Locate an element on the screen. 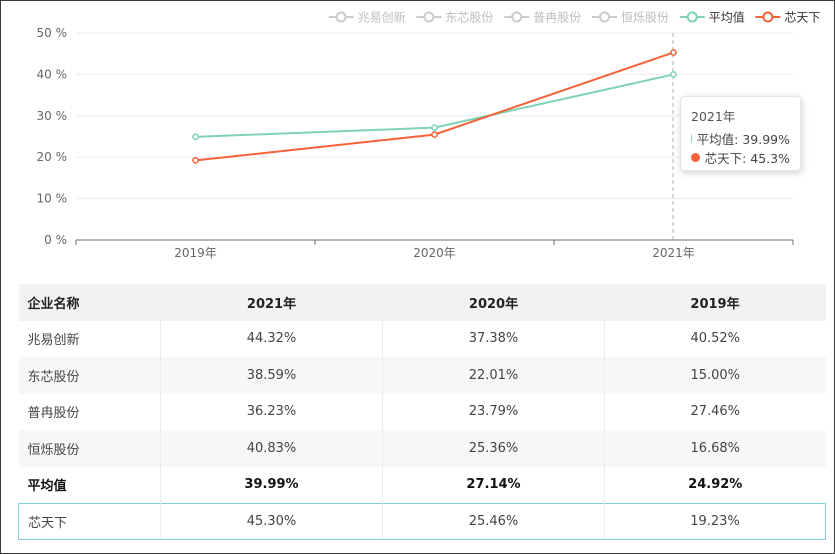 The image size is (835, 554). legend-item: 芯天下 is located at coordinates (787, 18).